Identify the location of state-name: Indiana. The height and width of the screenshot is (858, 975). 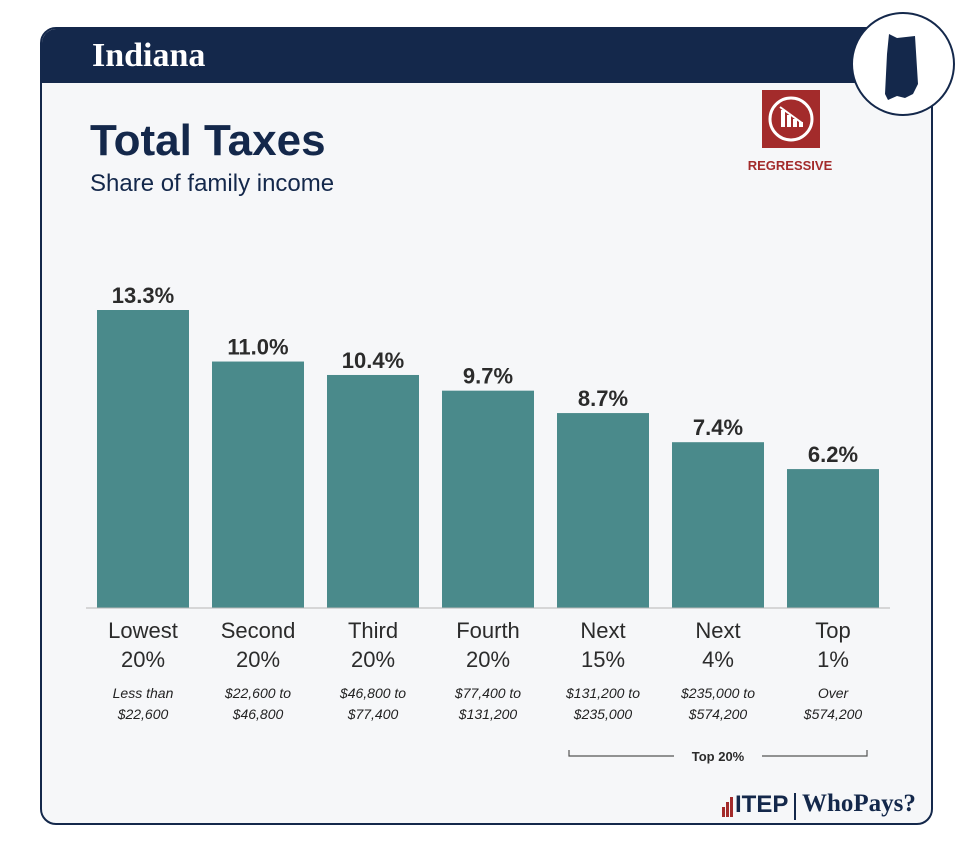
(149, 55).